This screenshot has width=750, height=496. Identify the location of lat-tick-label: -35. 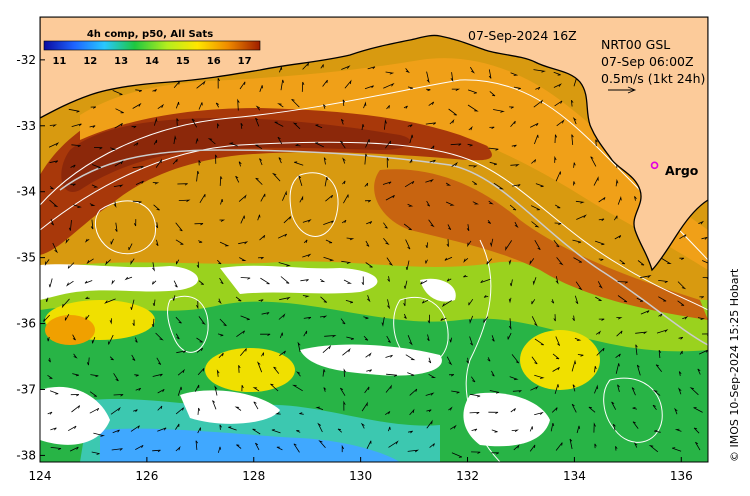
(26, 258).